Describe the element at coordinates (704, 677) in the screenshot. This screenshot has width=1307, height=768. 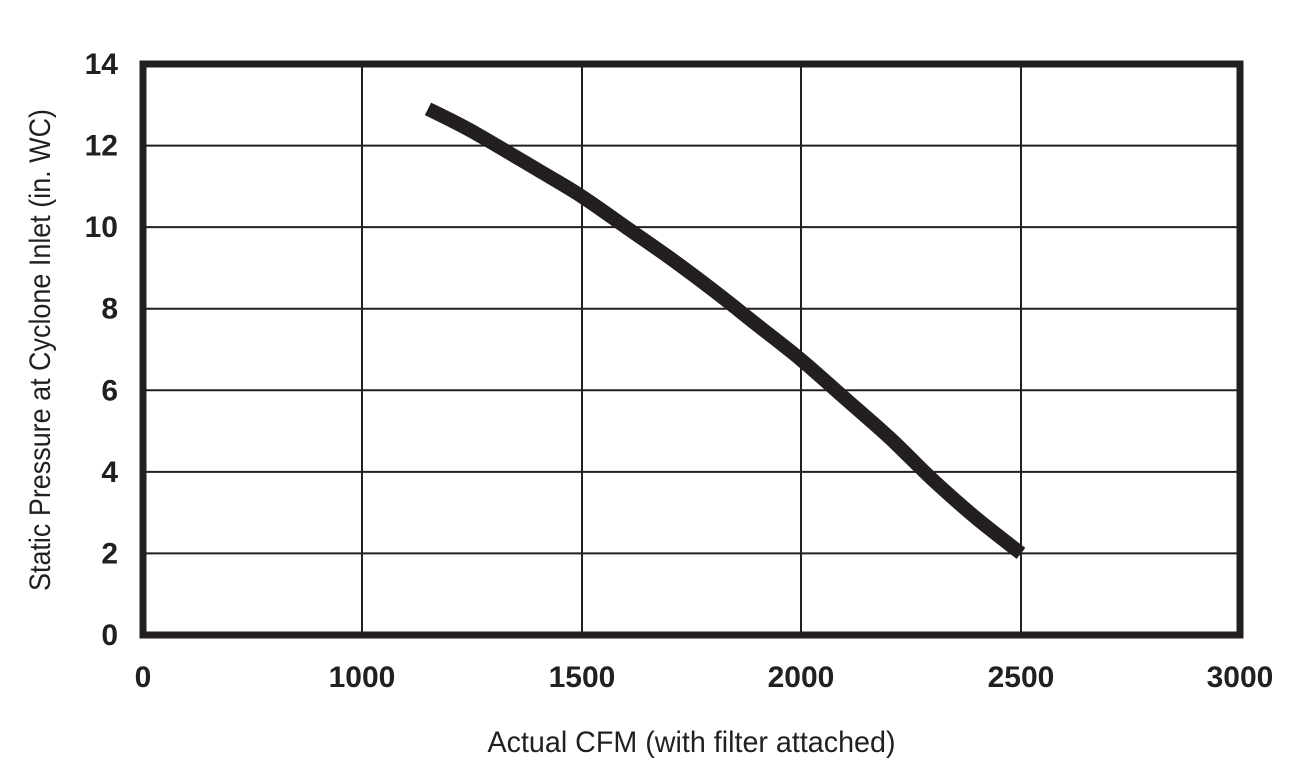
I see `x-tick-labels: 0 1000 1500 2000 2500 3000` at that location.